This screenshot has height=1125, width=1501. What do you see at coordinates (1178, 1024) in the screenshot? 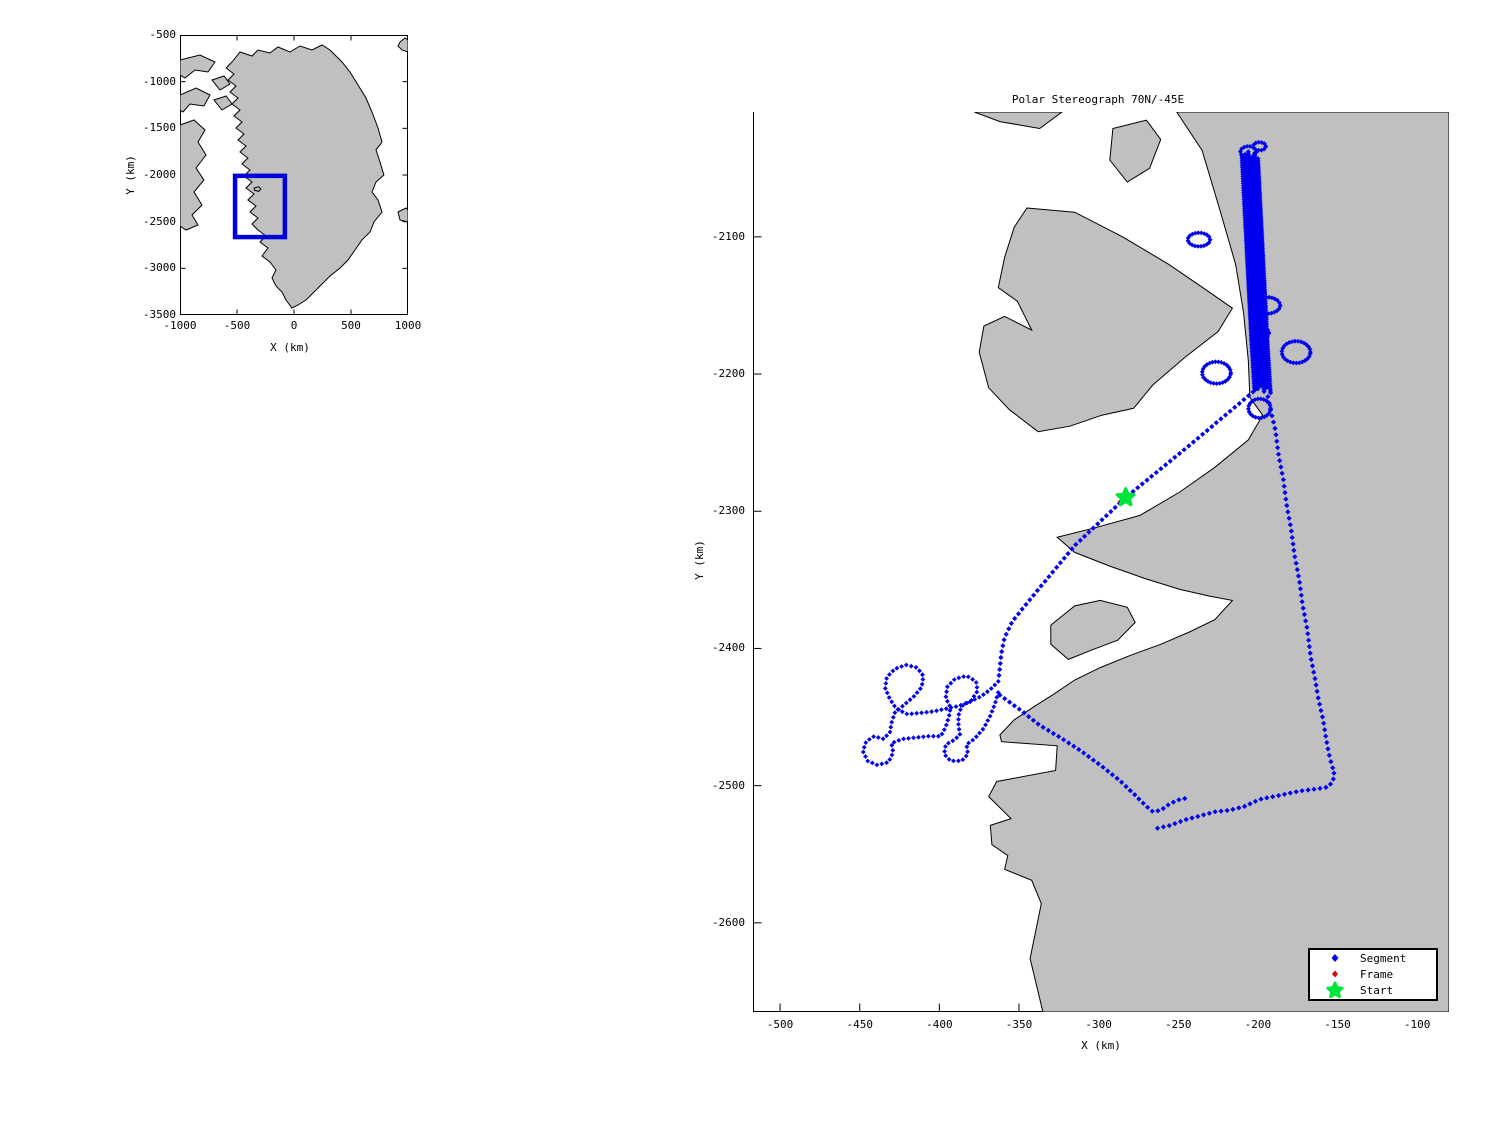
I see `tick-label: -250` at bounding box center [1178, 1024].